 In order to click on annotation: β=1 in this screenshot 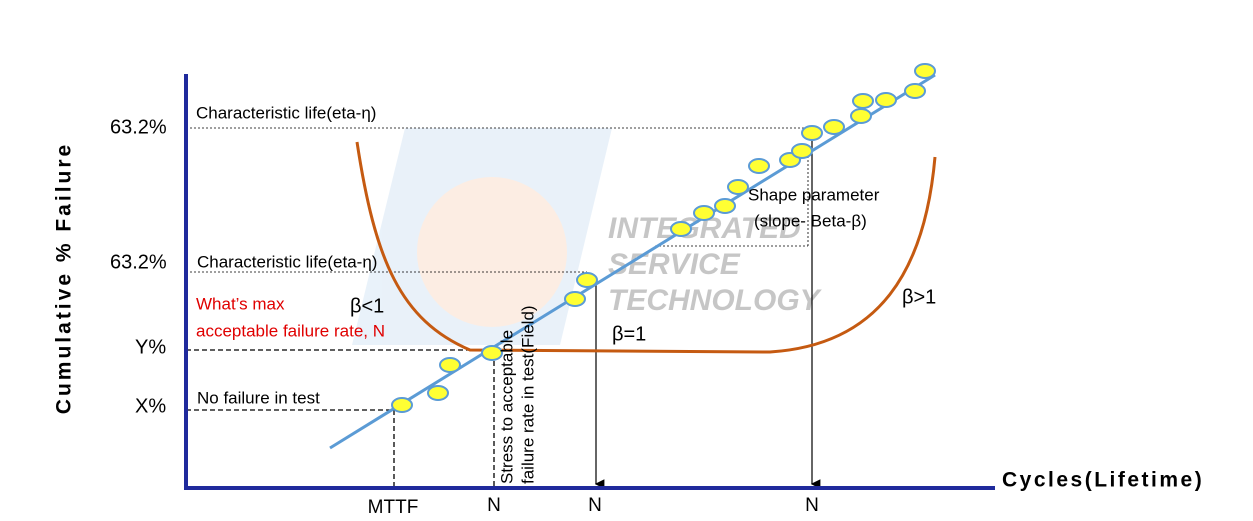, I will do `click(629, 334)`.